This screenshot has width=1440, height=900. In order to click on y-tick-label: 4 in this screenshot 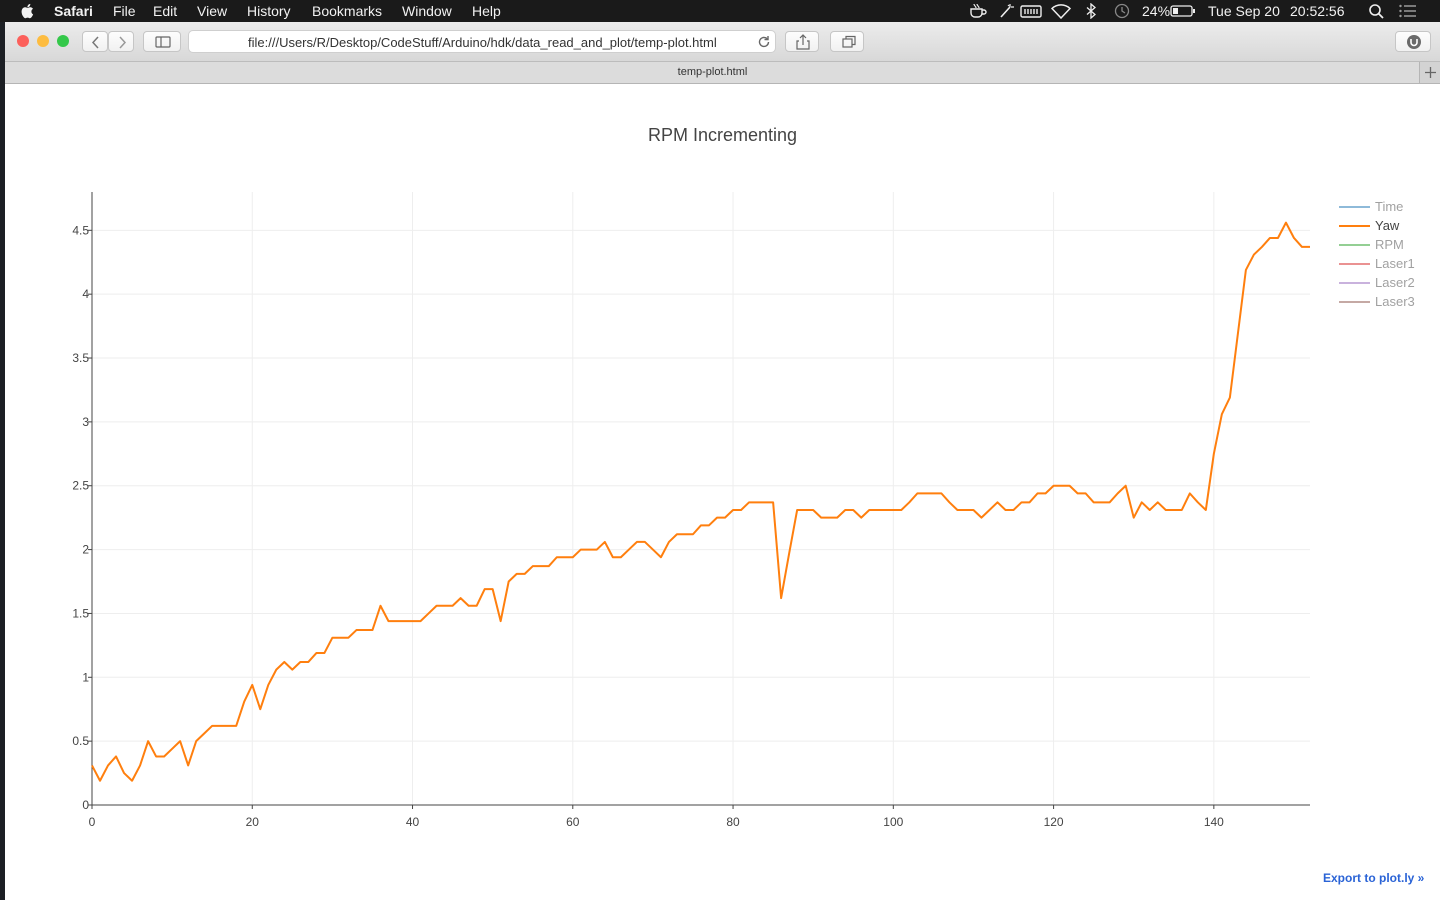, I will do `click(85, 294)`.